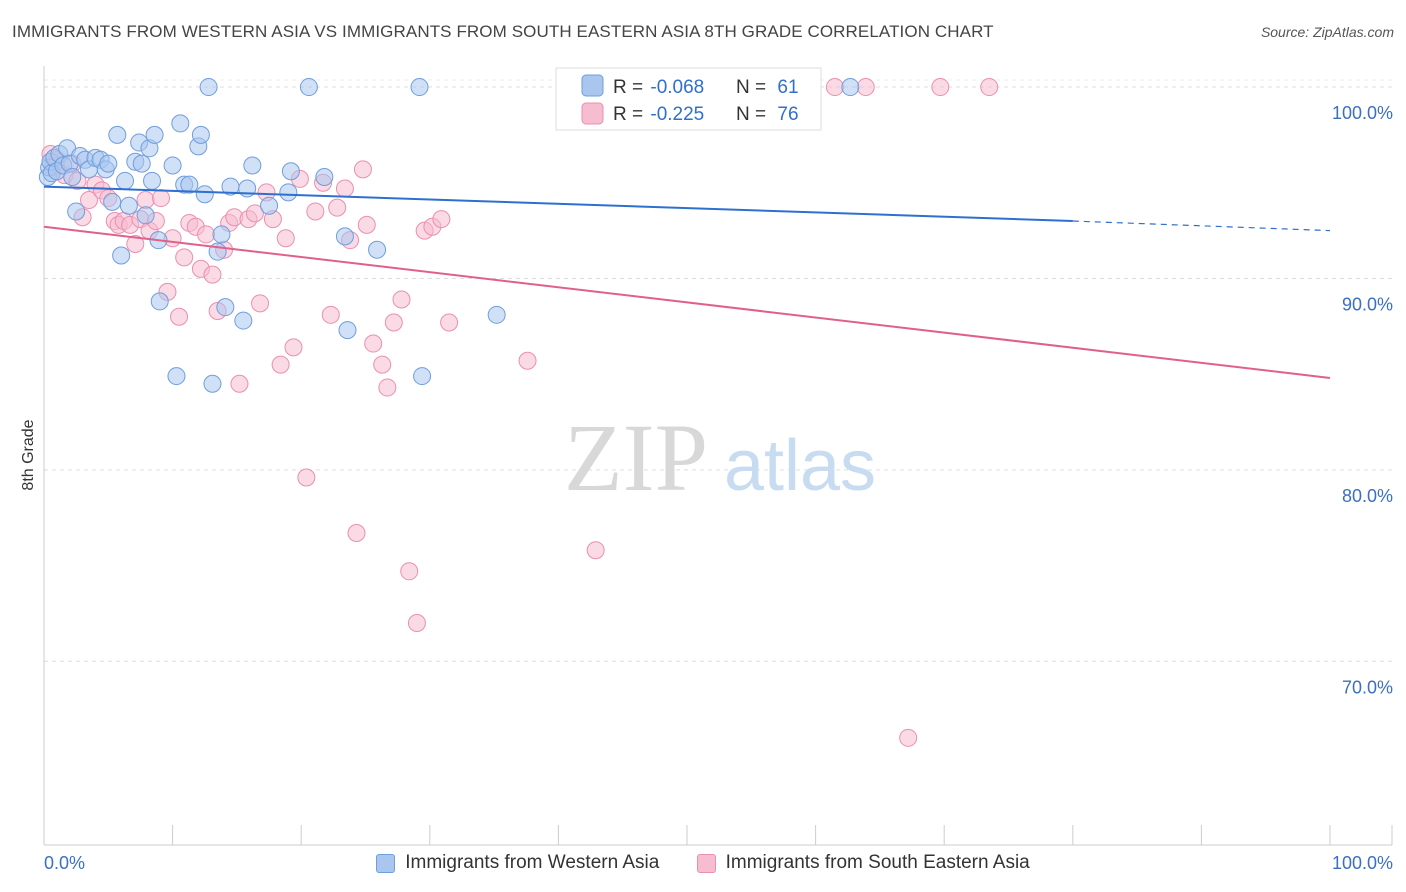  I want to click on legend-n-value: 61, so click(787, 87).